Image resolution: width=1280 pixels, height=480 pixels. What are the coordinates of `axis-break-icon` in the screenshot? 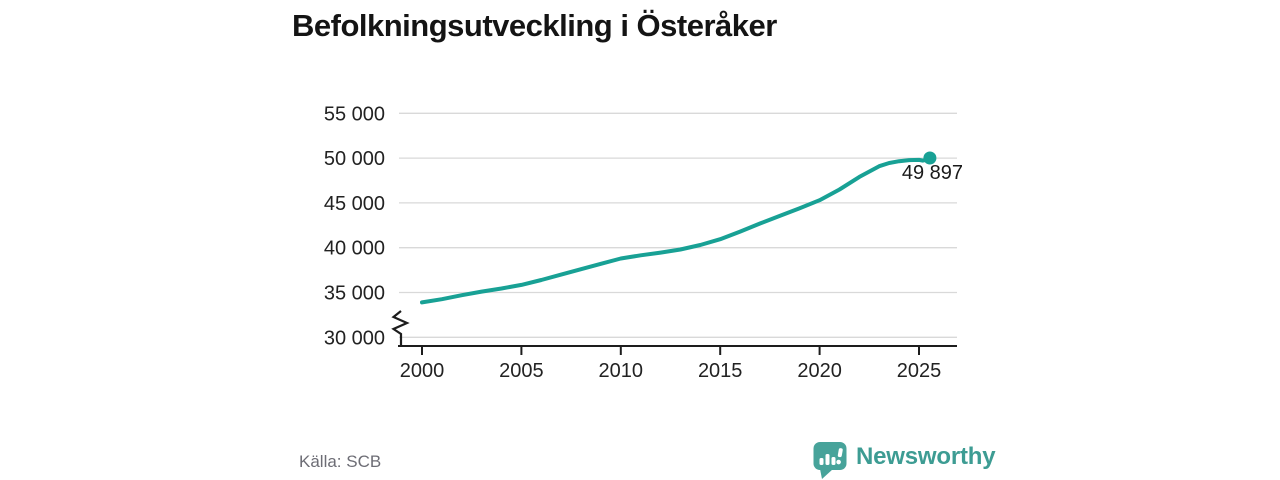 It's located at (400, 328).